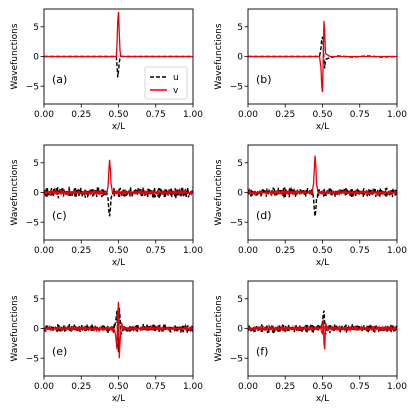 The width and height of the screenshot is (415, 415). Describe the element at coordinates (264, 79) in the screenshot. I see `panel-label: (b)` at that location.